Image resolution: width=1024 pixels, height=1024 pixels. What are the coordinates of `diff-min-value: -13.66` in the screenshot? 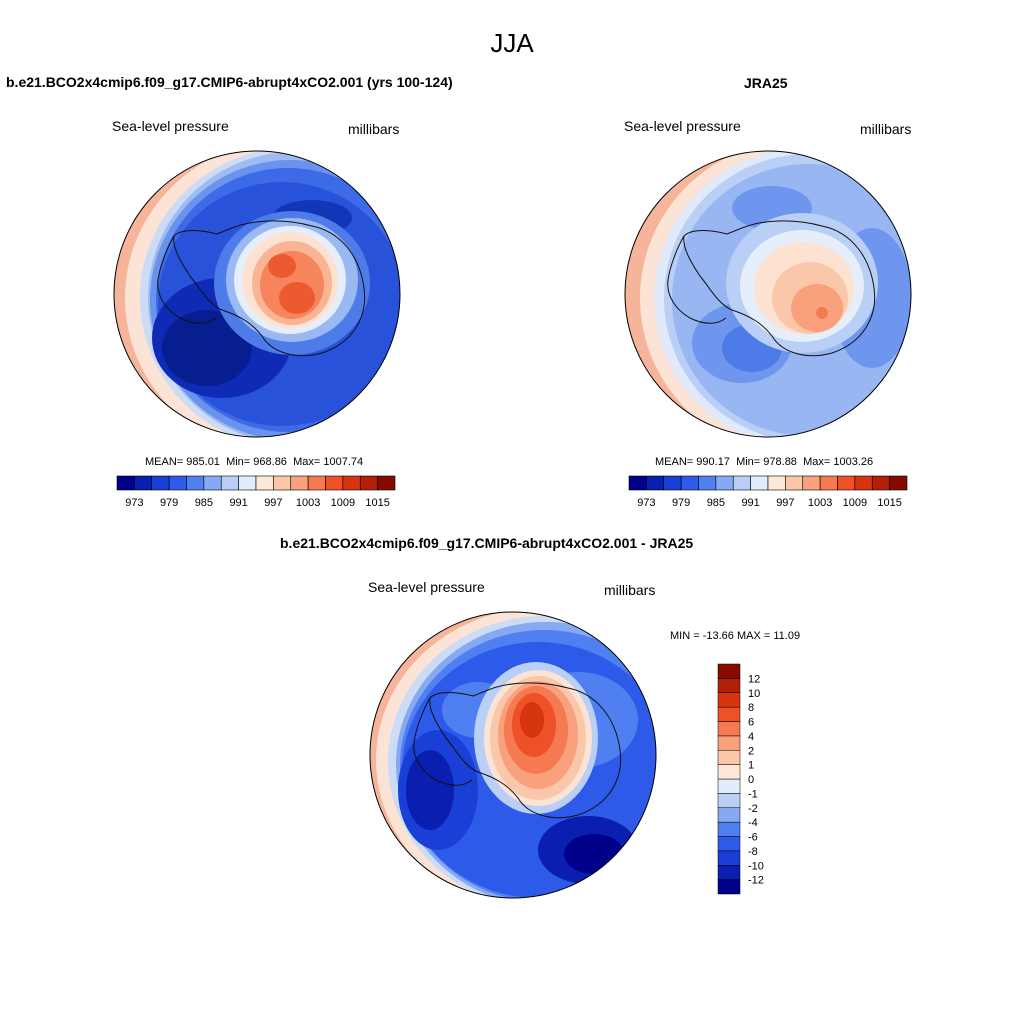 It's located at (718, 636).